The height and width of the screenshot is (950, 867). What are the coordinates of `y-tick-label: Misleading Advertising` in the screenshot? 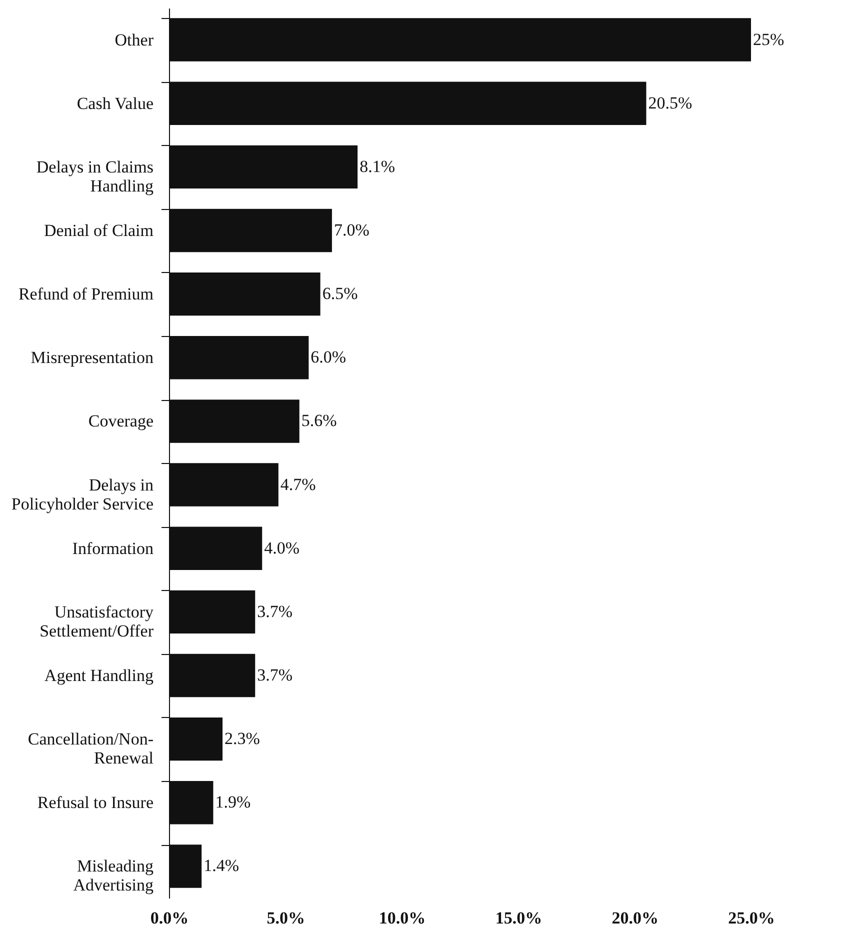 It's located at (113, 875).